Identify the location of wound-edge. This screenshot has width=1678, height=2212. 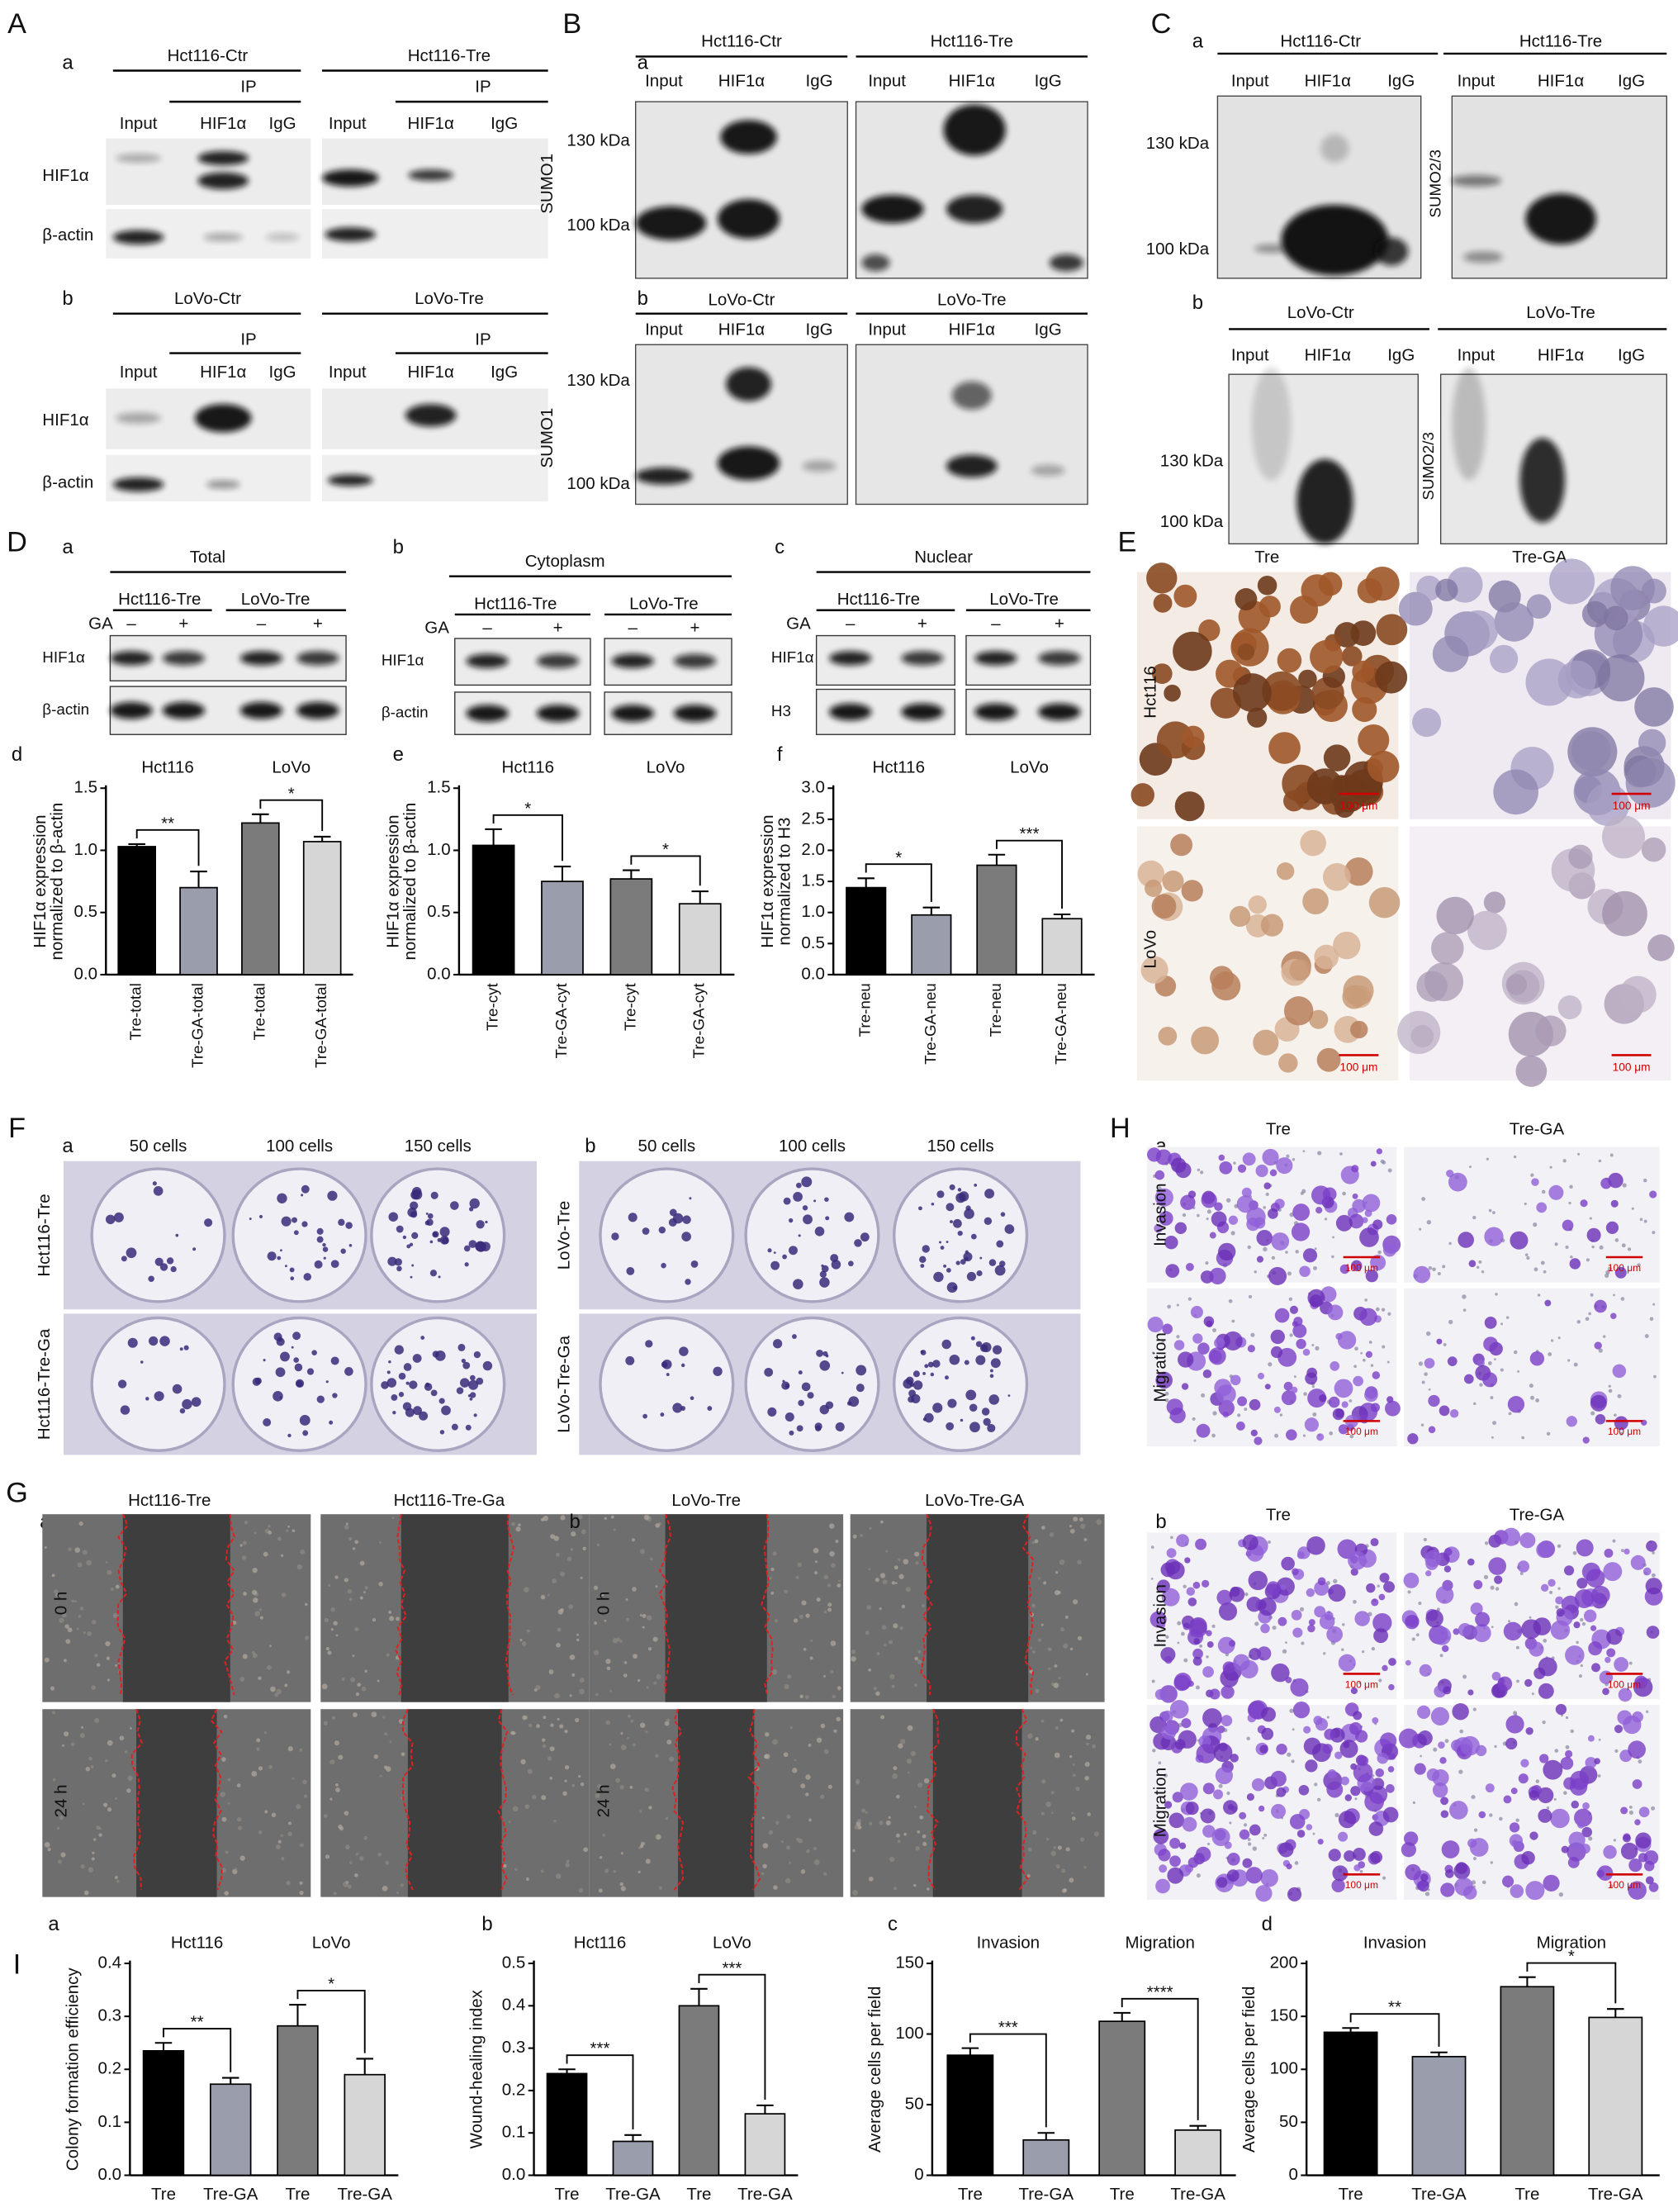
(767, 1605).